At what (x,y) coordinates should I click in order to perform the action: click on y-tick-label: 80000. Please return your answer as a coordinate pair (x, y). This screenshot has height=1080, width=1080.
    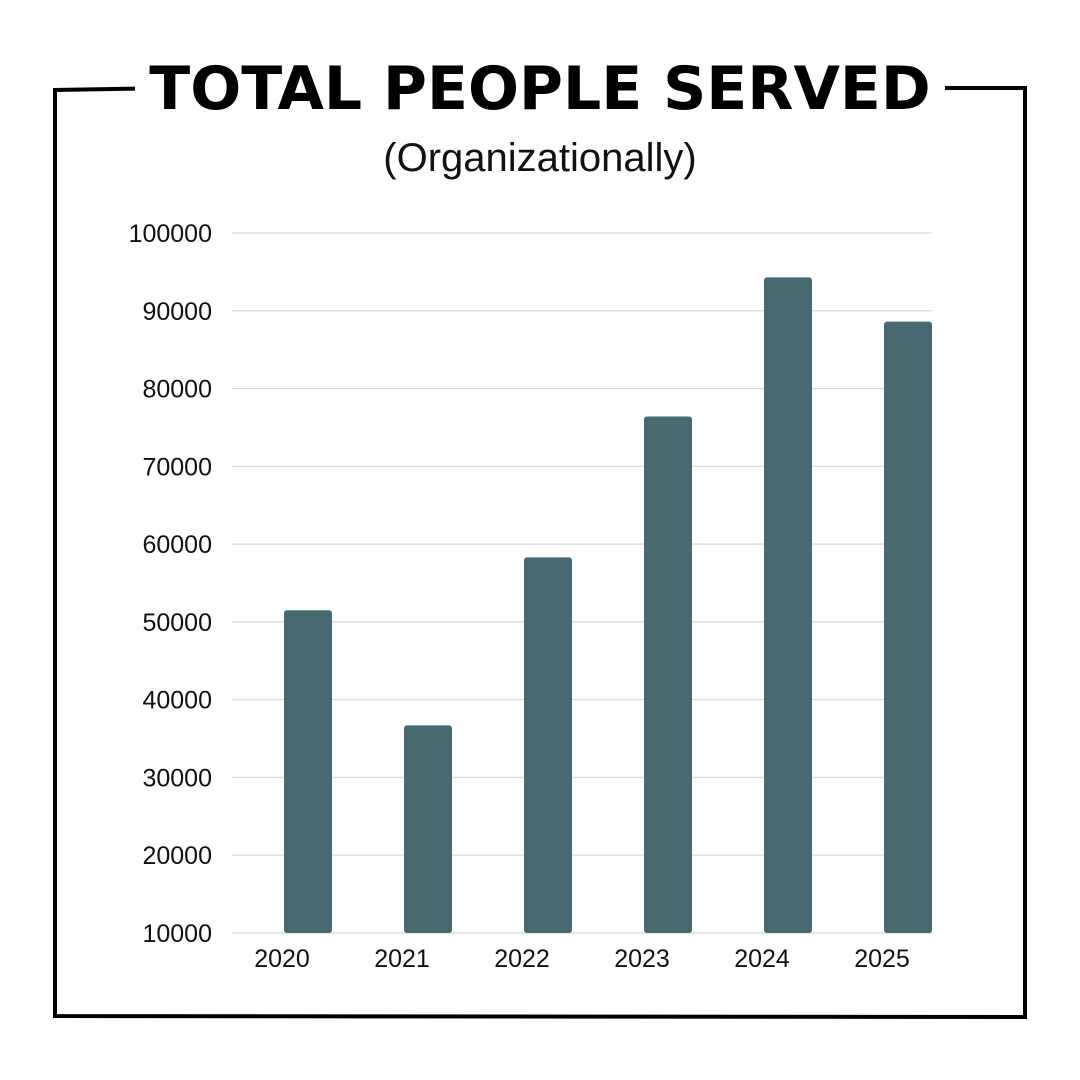
    Looking at the image, I should click on (177, 390).